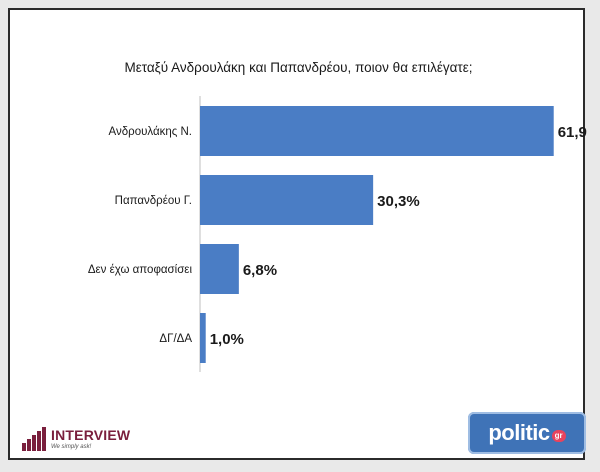 The image size is (600, 472). Describe the element at coordinates (558, 436) in the screenshot. I see `politic-logo-badge: gr` at that location.